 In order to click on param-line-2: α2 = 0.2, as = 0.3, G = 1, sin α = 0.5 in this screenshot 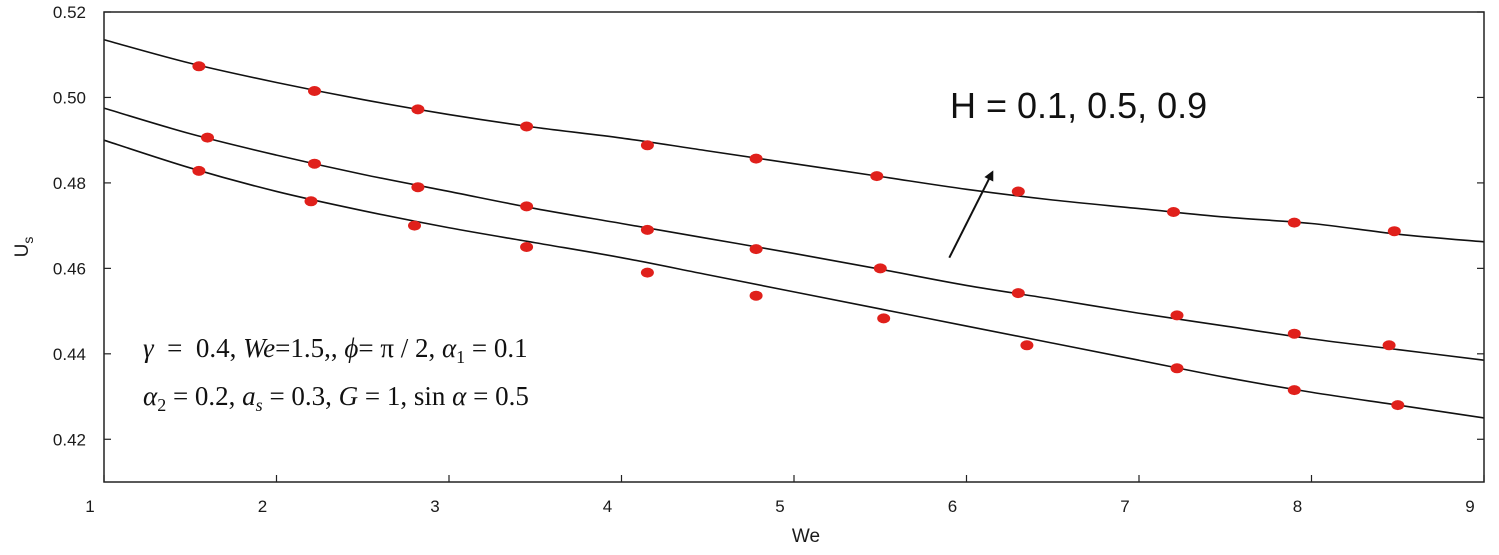, I will do `click(336, 398)`.